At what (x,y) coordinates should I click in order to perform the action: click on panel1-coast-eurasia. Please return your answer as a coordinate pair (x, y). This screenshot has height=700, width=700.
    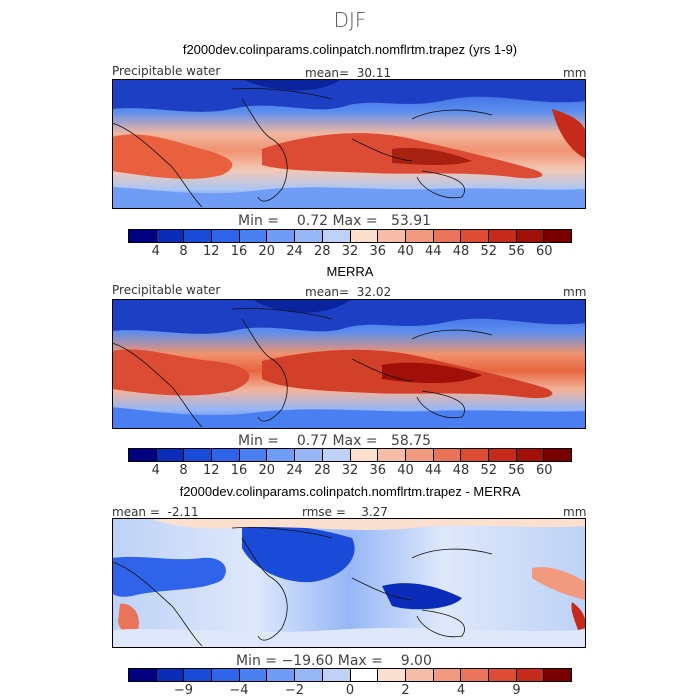
    Looking at the image, I should click on (362, 104).